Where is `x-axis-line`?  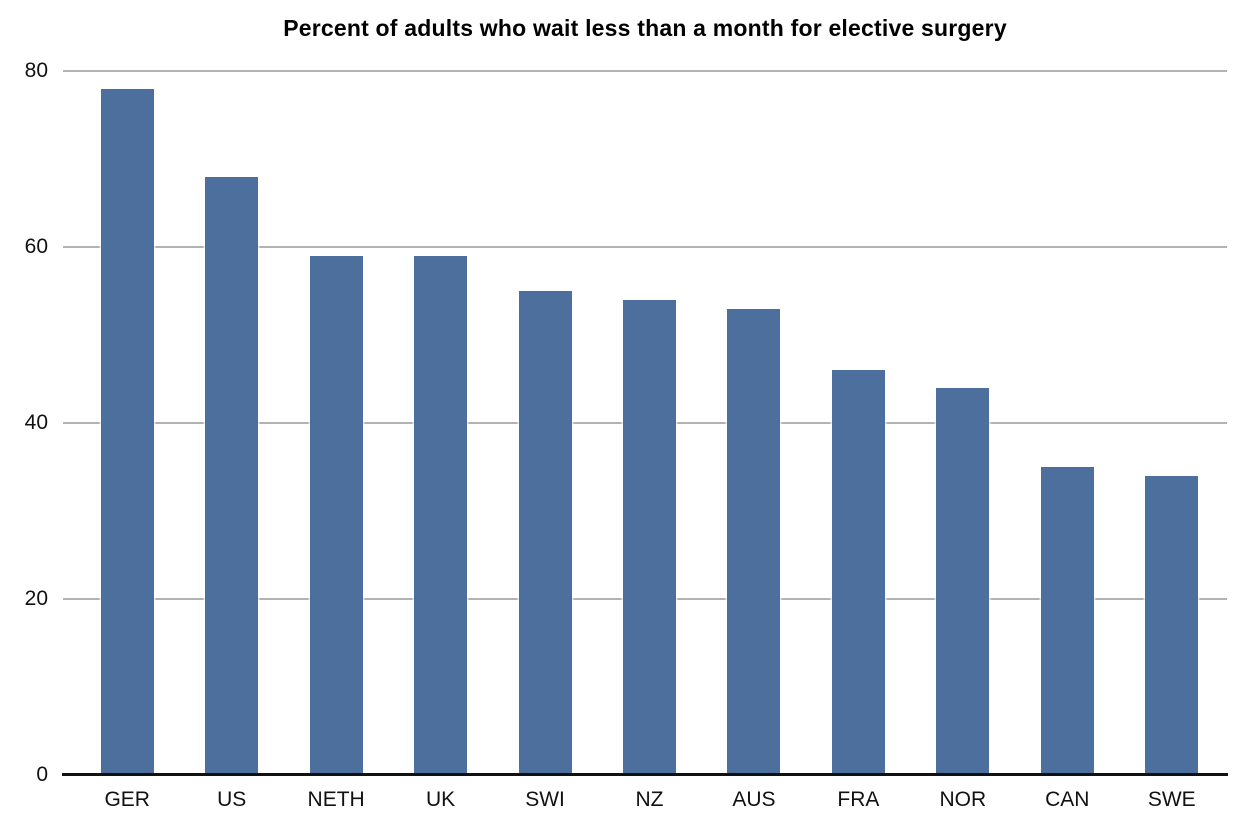
x-axis-line is located at coordinates (645, 774).